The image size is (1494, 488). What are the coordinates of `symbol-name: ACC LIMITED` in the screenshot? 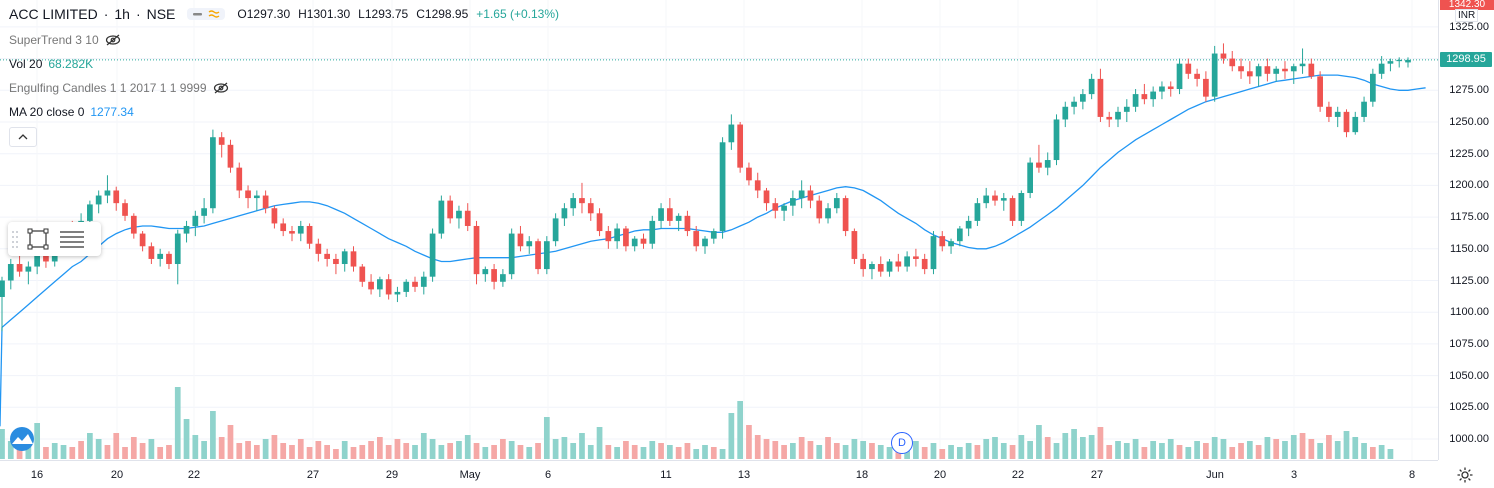 It's located at (53, 14).